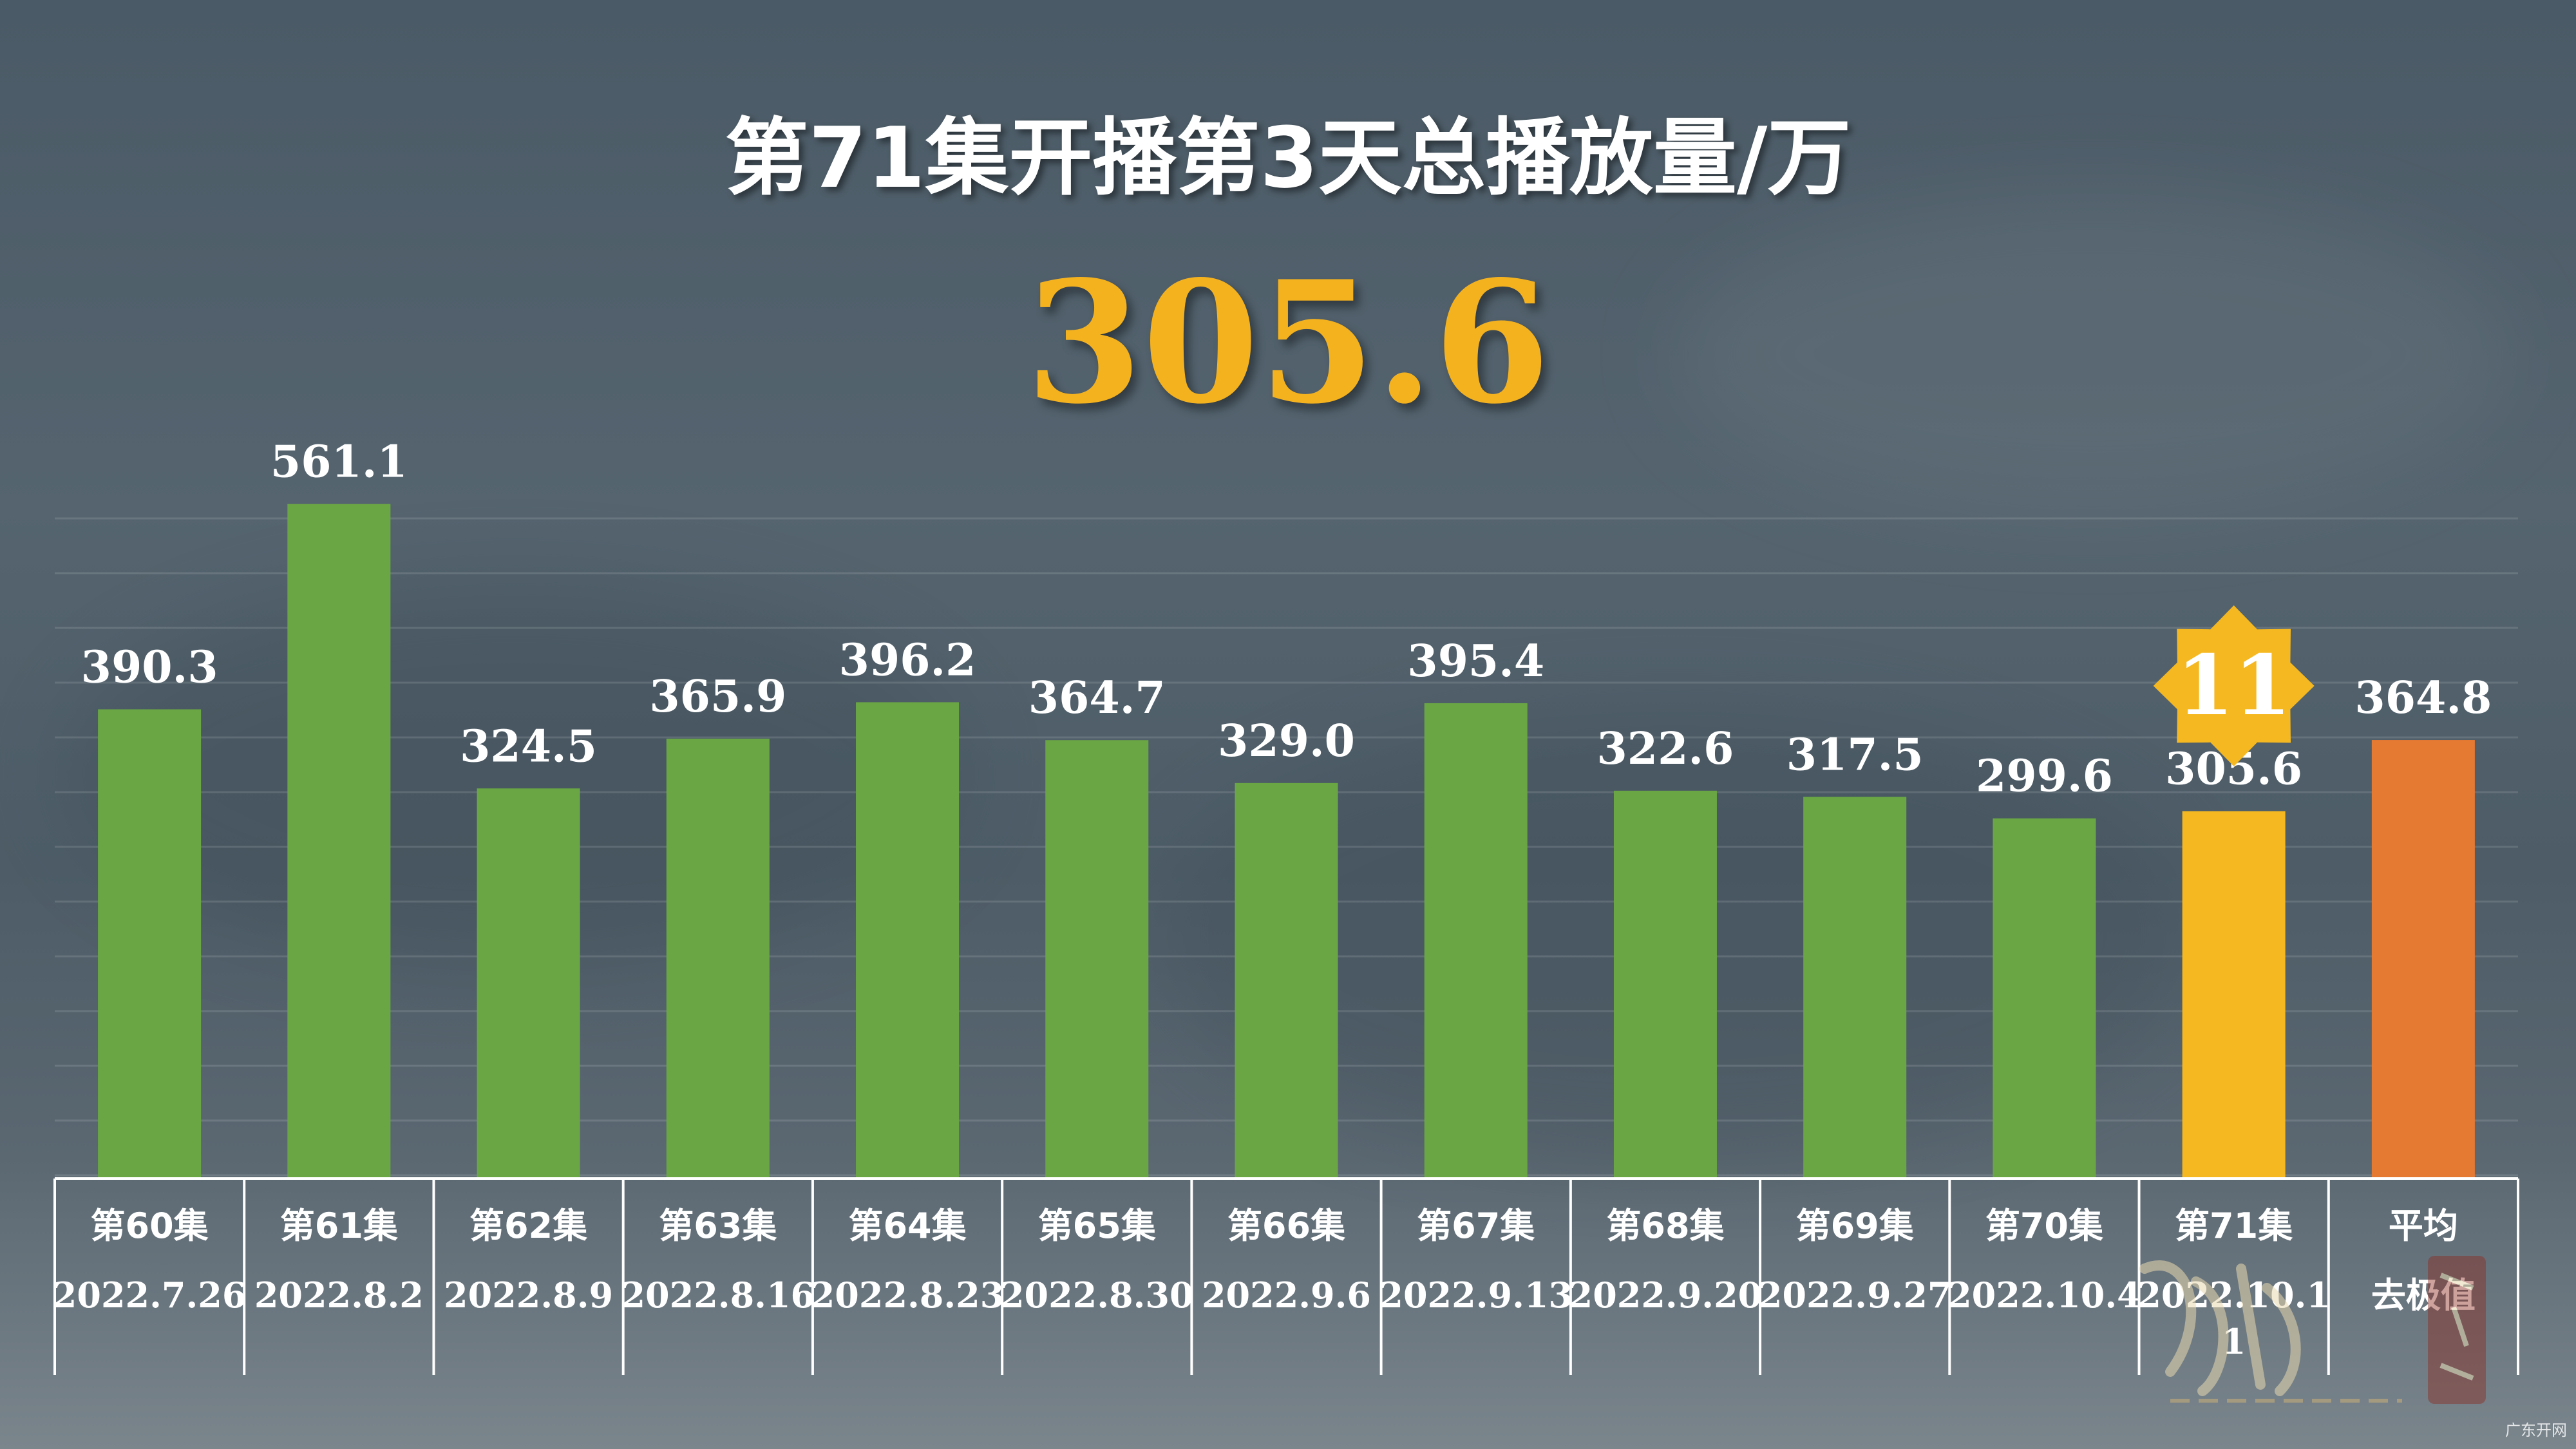  What do you see at coordinates (528, 747) in the screenshot?
I see `bar-value-label: 324.5` at bounding box center [528, 747].